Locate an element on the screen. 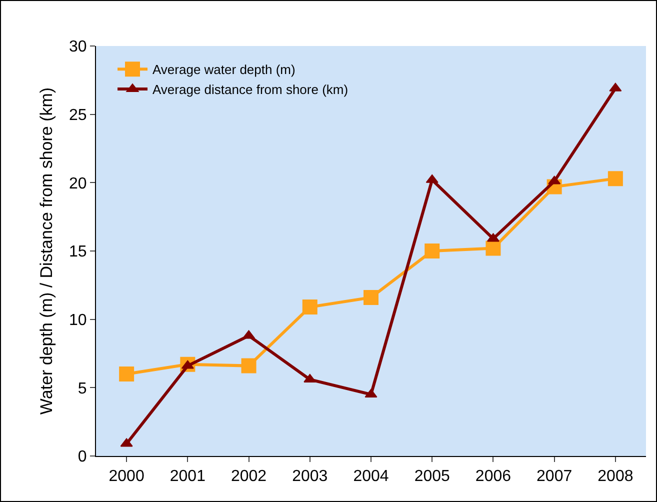 This screenshot has height=502, width=657. legend-label: Average water depth (m) is located at coordinates (224, 70).